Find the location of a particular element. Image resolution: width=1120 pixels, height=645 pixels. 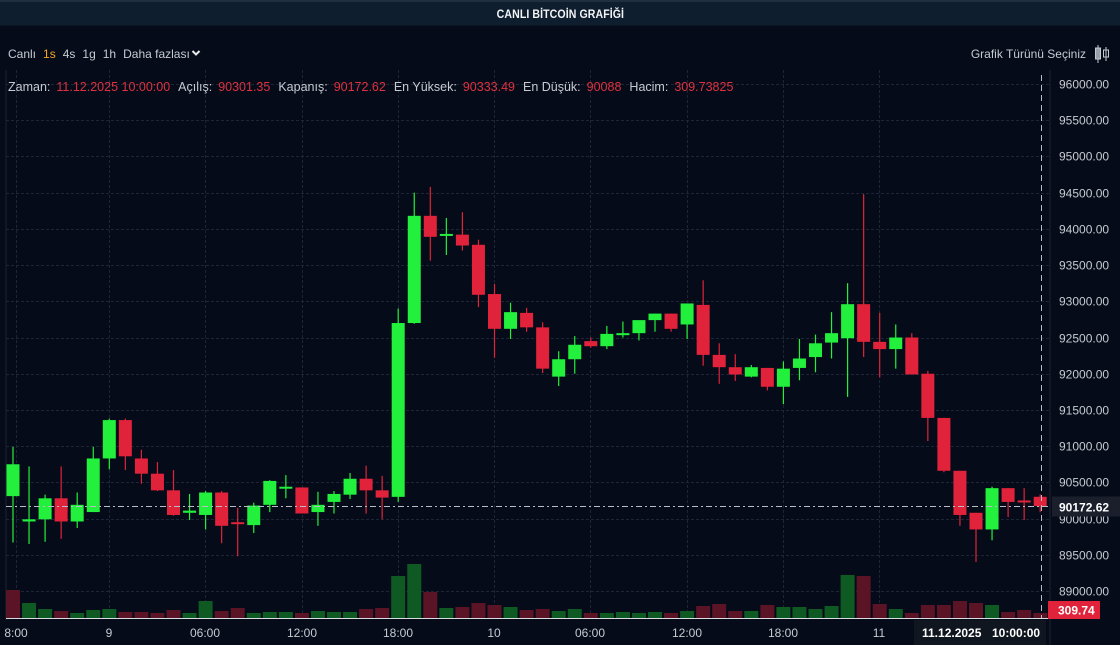

candlestick-icon is located at coordinates (1102, 54).